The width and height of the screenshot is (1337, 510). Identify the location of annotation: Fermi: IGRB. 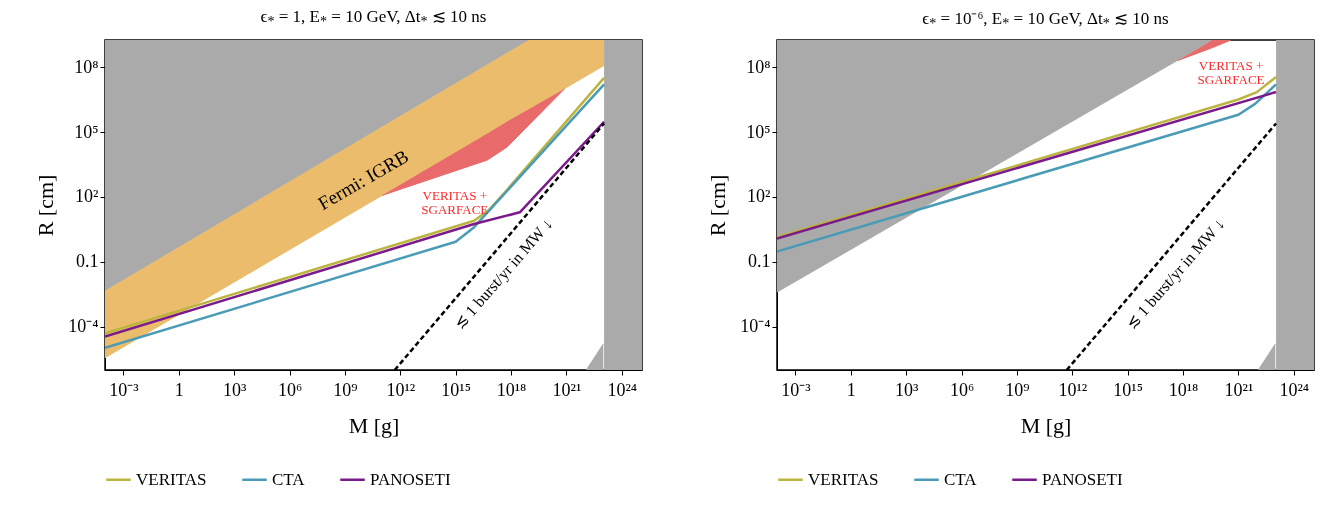
(363, 179).